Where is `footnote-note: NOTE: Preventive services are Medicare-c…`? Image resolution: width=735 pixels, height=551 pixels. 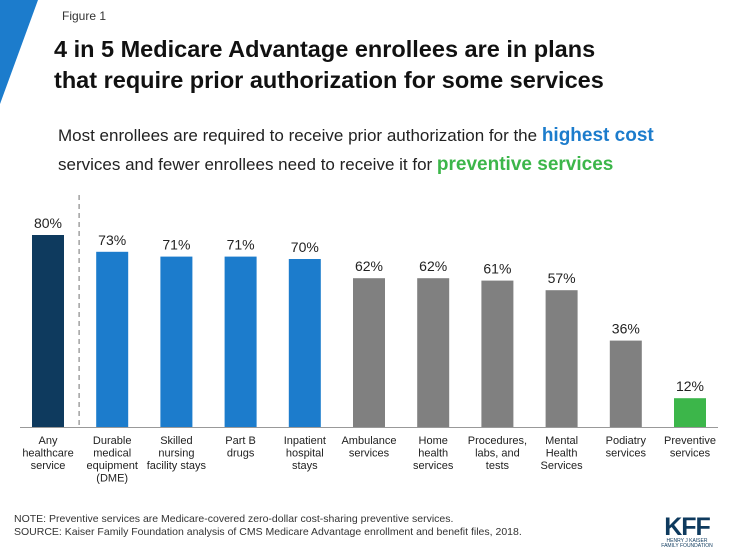 footnote-note: NOTE: Preventive services are Medicare-c… is located at coordinates (234, 519).